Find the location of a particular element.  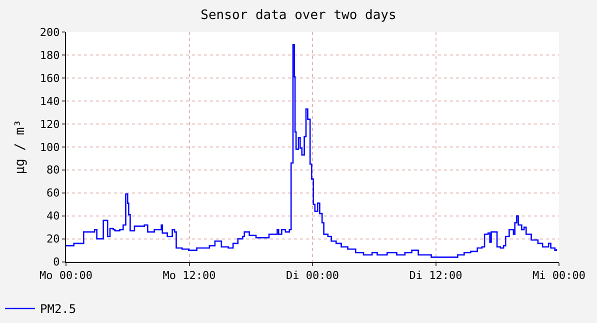

y-tick-label: 40 is located at coordinates (53, 216).